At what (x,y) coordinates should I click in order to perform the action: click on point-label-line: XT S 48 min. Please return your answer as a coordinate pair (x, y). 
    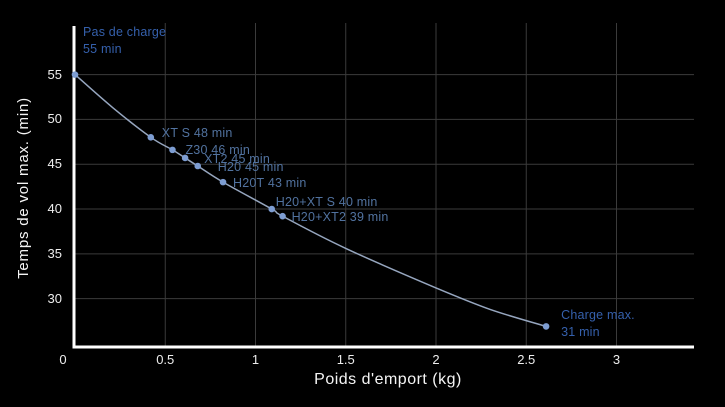
    Looking at the image, I should click on (197, 133).